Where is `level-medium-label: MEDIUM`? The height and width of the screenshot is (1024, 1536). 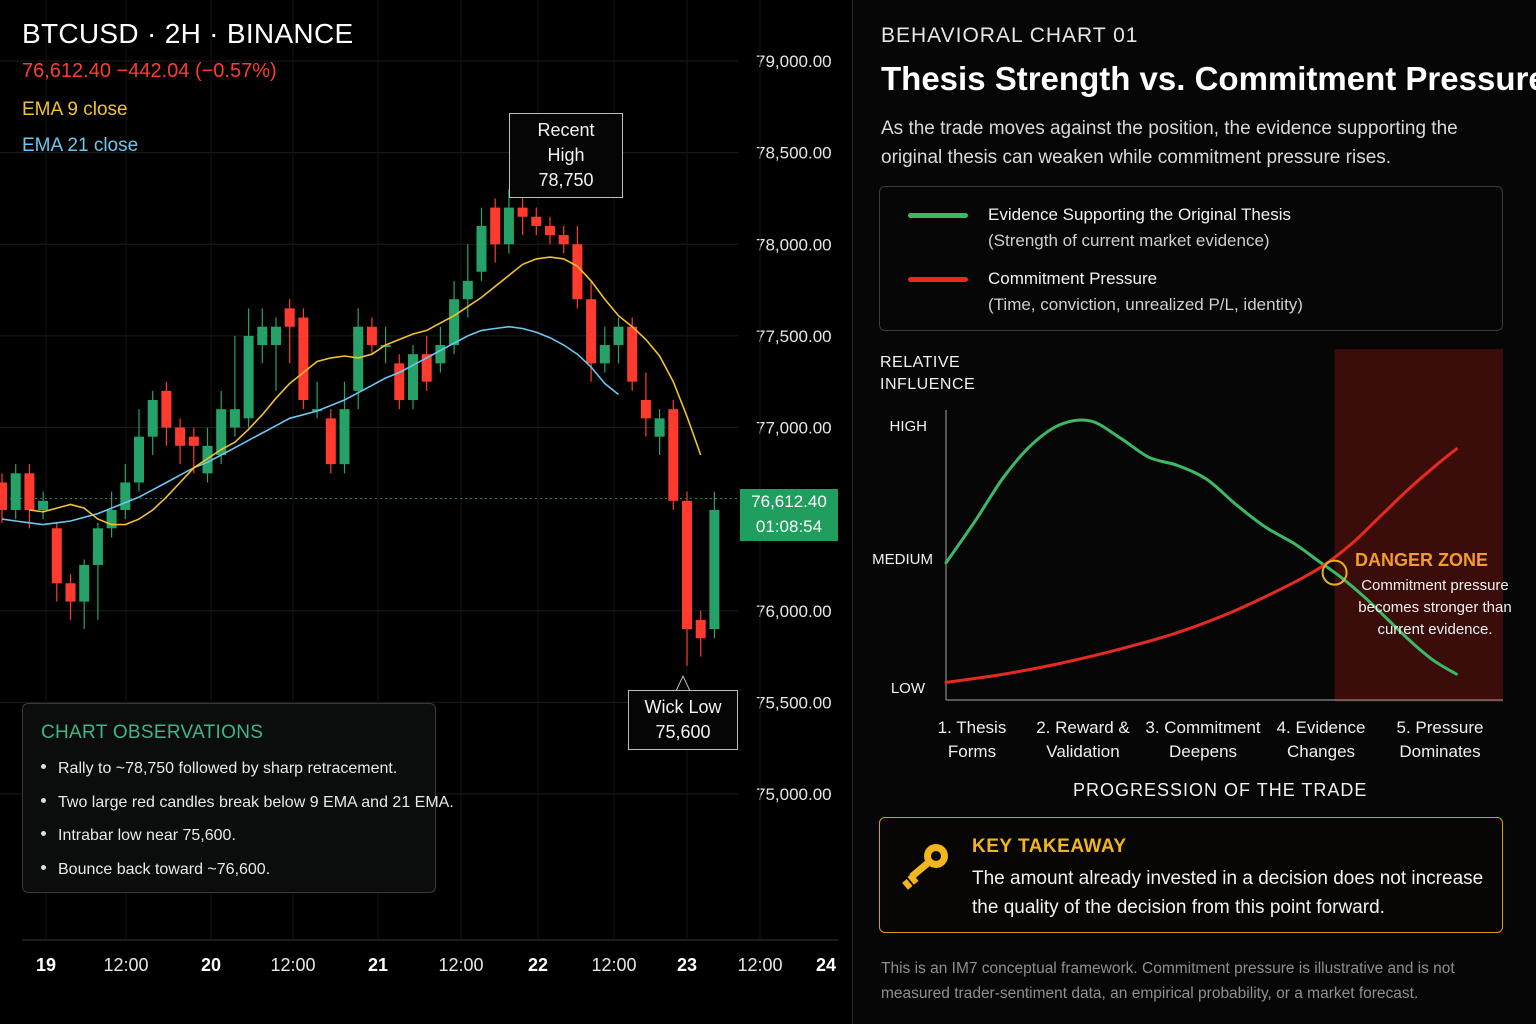 level-medium-label: MEDIUM is located at coordinates (902, 559).